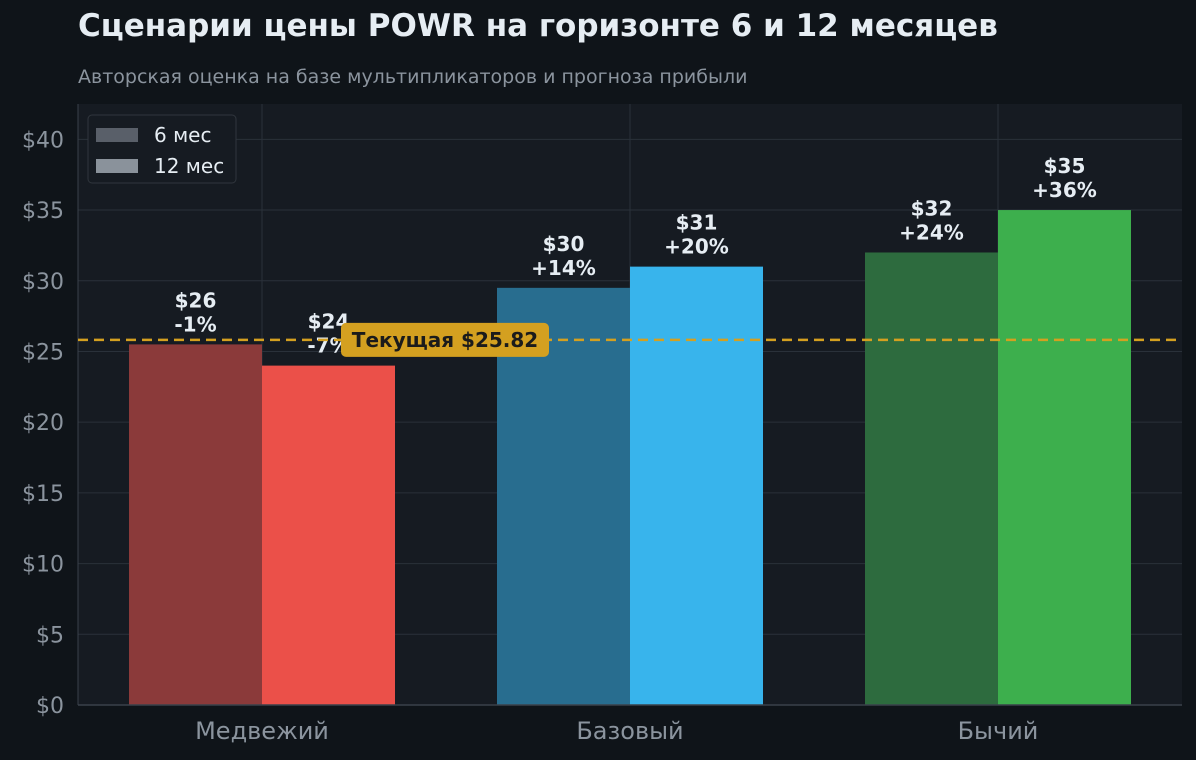 Image resolution: width=1196 pixels, height=760 pixels. Describe the element at coordinates (262, 731) in the screenshot. I see `x-category-label: Медвежий` at that location.